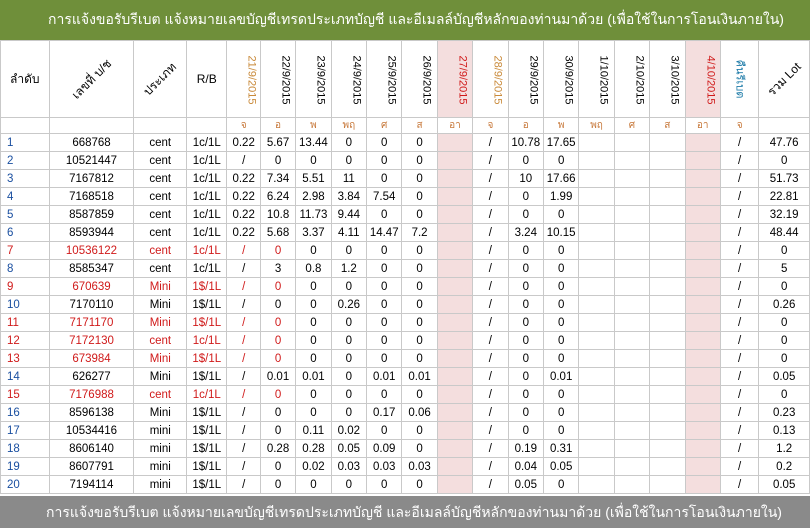  I want to click on row-value: 0.03, so click(384, 466).